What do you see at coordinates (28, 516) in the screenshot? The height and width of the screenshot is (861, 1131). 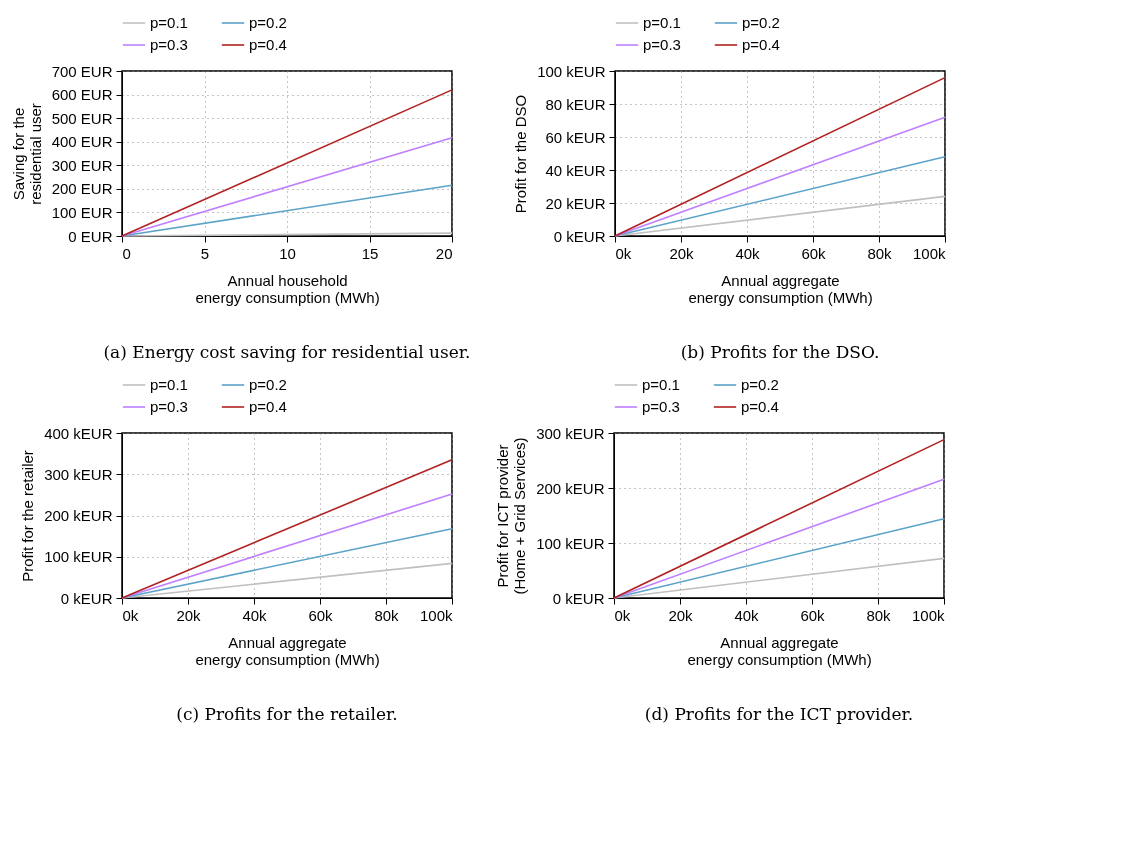 I see `y-axis-title: Profit for the retailer` at bounding box center [28, 516].